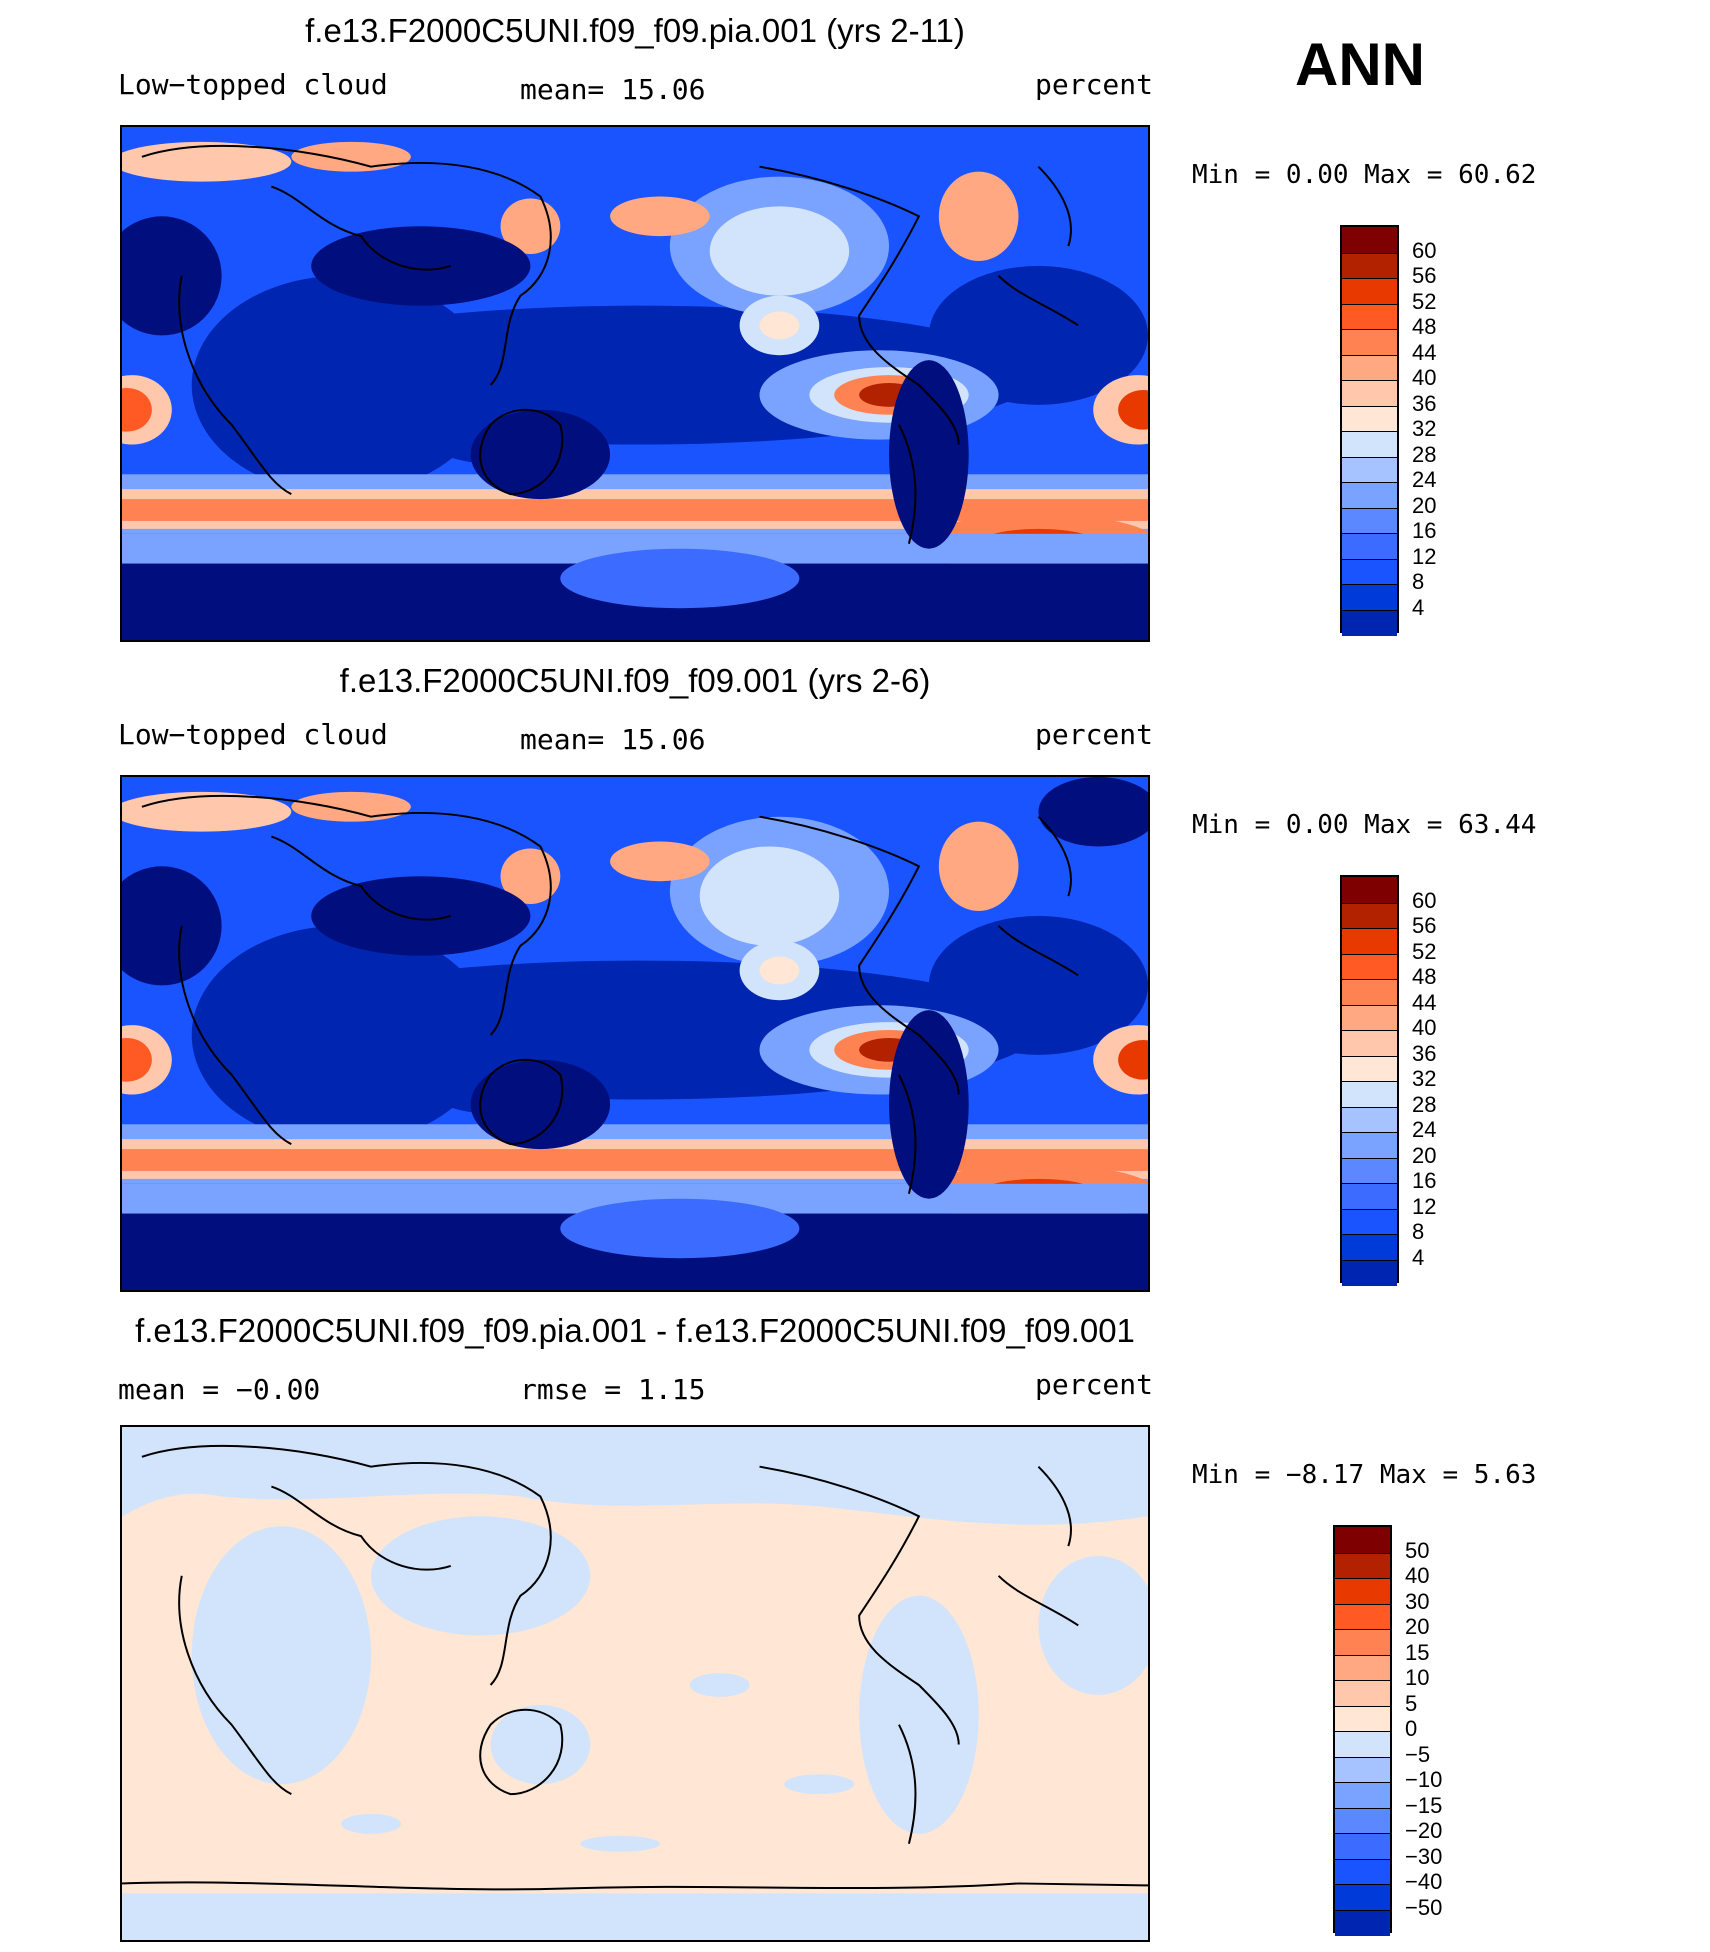 The height and width of the screenshot is (1952, 1710). I want to click on panel-1-min-max: Min = 0.00 Max = 60.62, so click(1364, 175).